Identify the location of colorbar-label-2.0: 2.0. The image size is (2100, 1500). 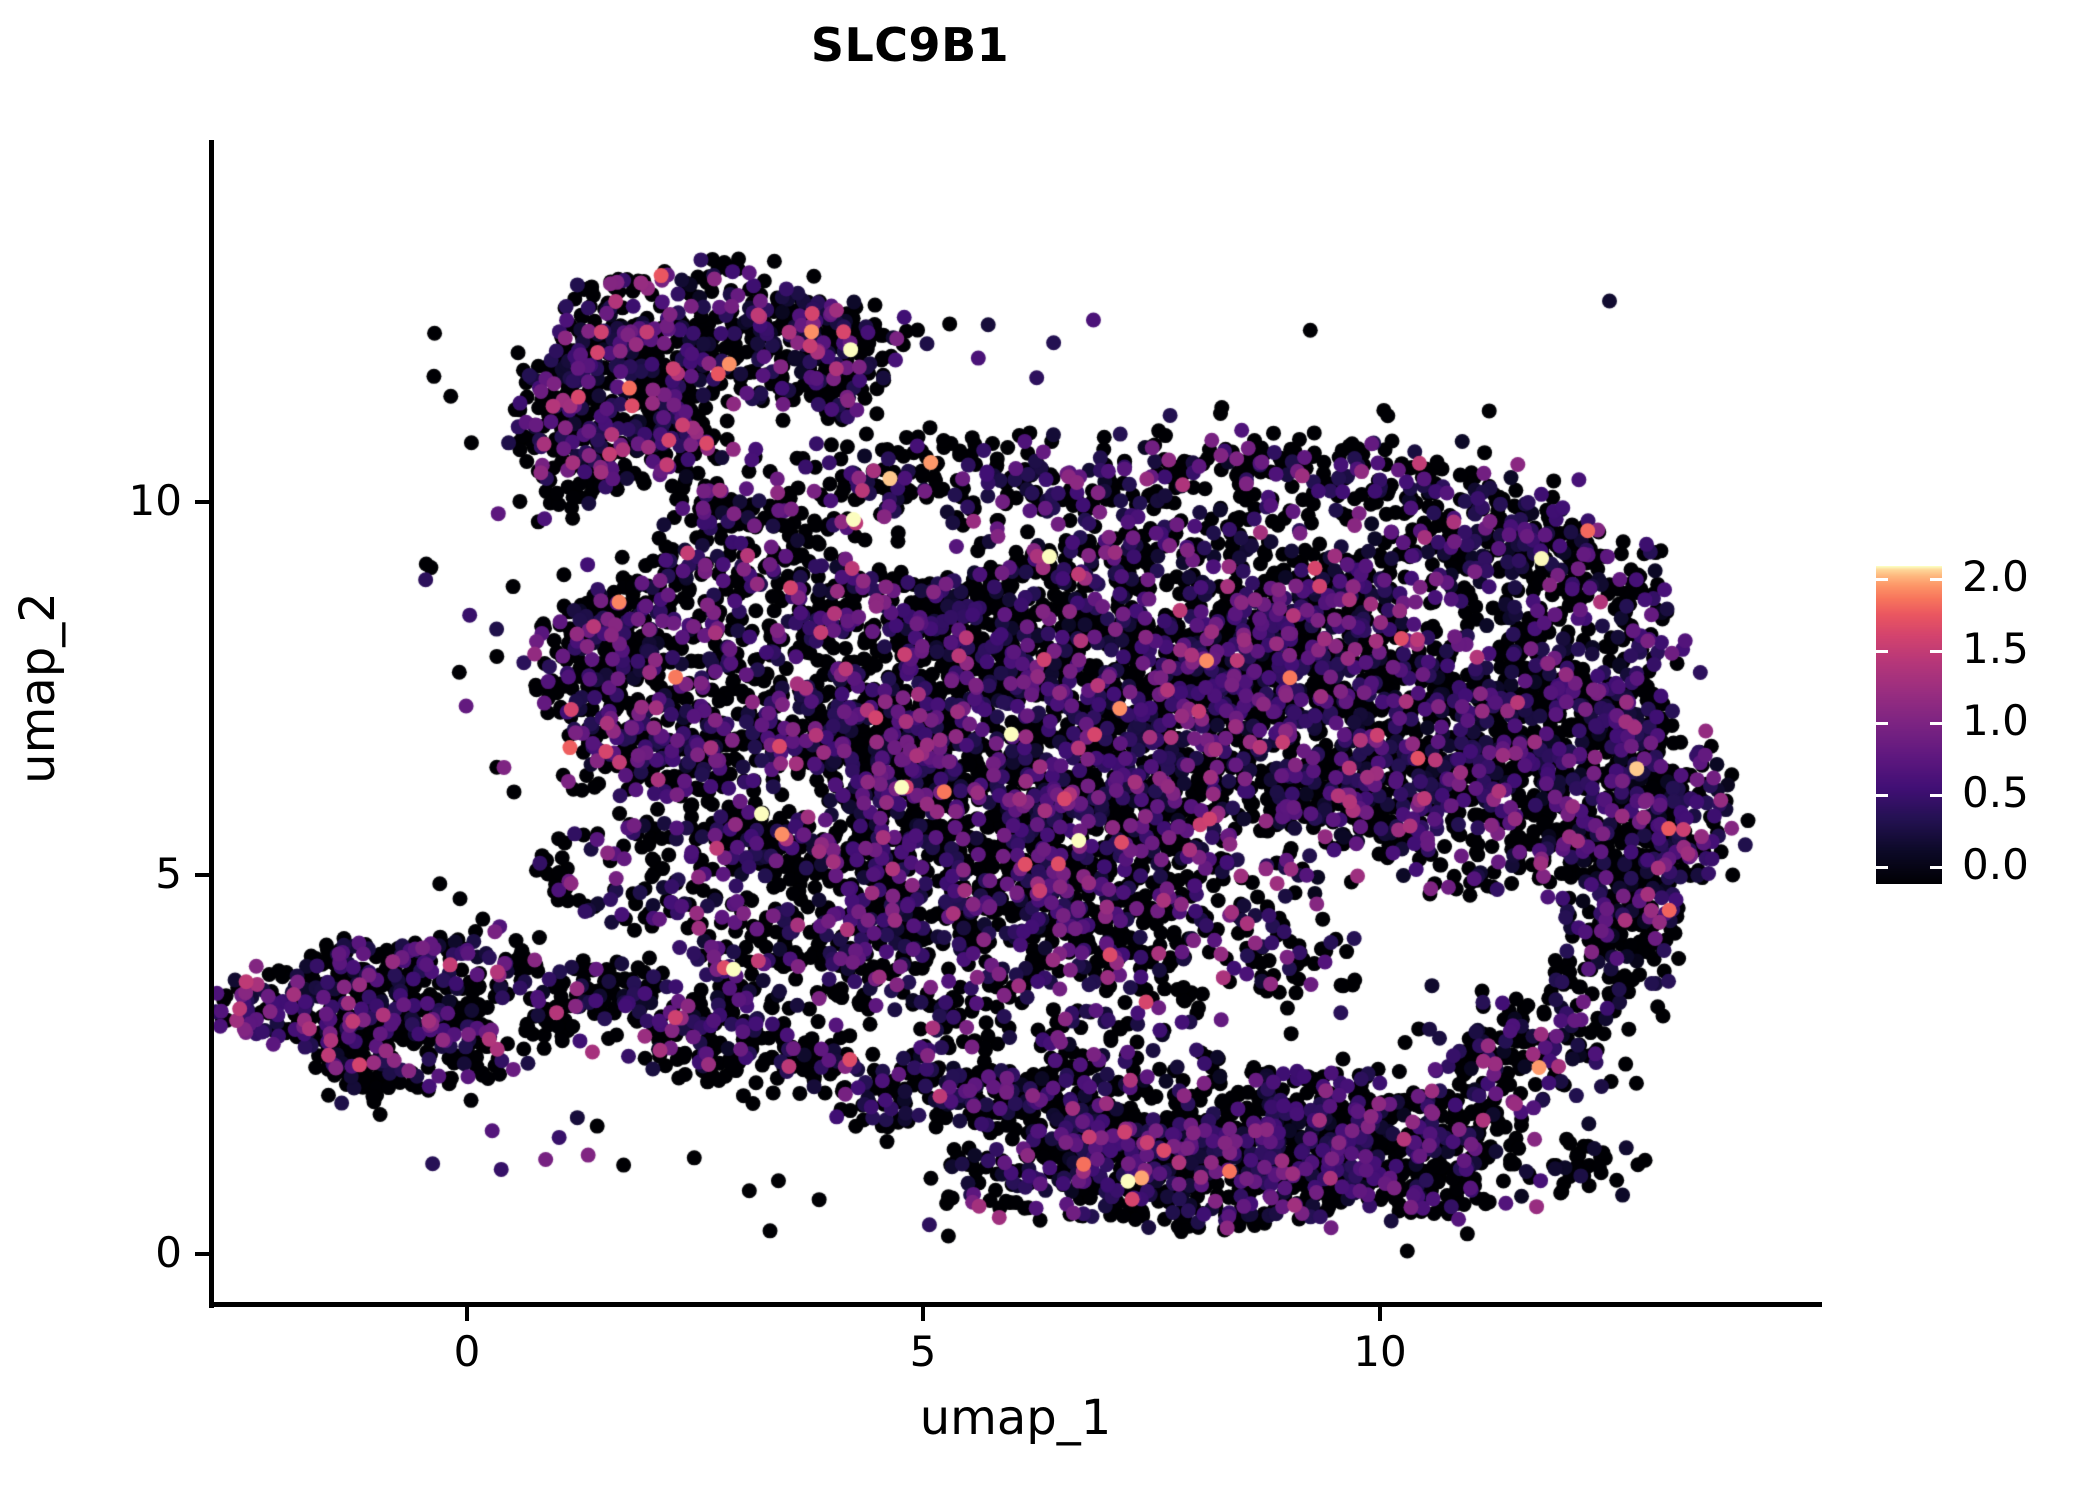
(1995, 576).